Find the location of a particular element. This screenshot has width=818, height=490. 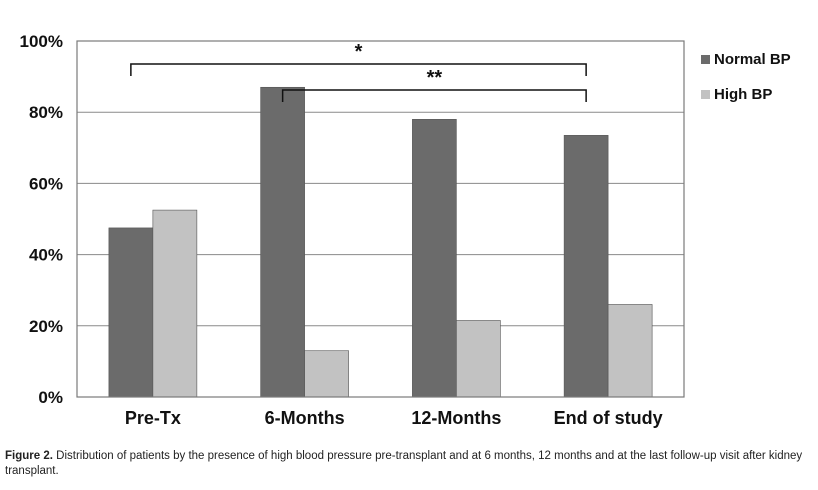

y-tick-label: 20% is located at coordinates (46, 326).